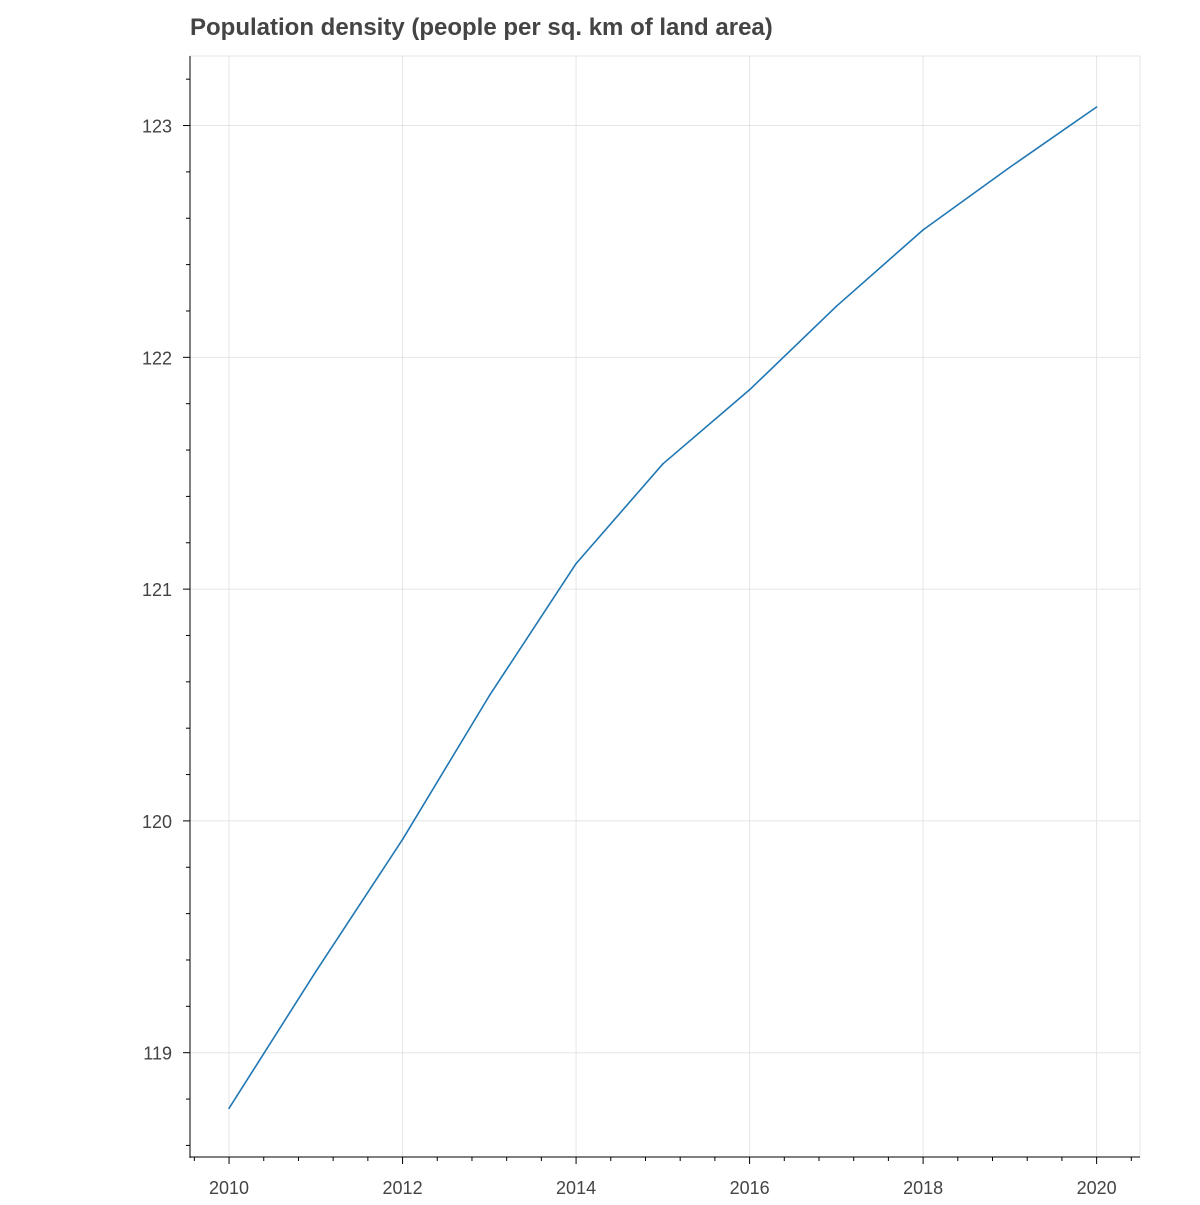  What do you see at coordinates (923, 1188) in the screenshot?
I see `x-tick-label: 2018` at bounding box center [923, 1188].